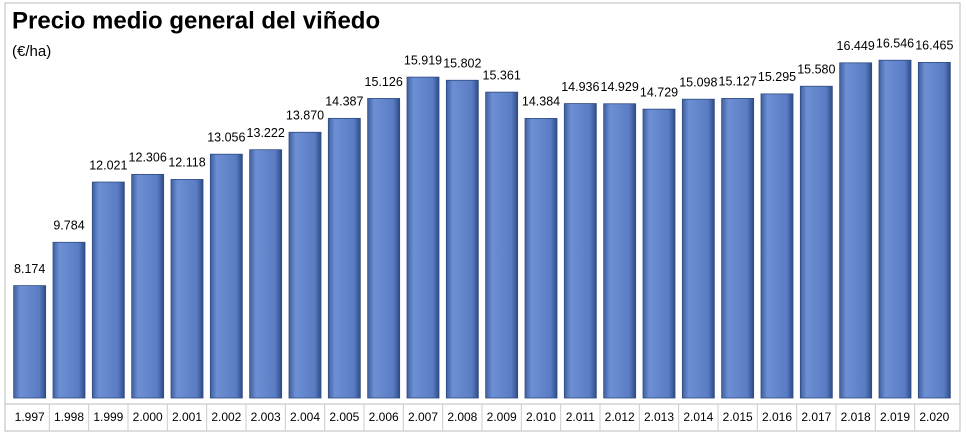 This screenshot has height=441, width=966. Describe the element at coordinates (186, 163) in the screenshot. I see `value-label: 12.118` at that location.